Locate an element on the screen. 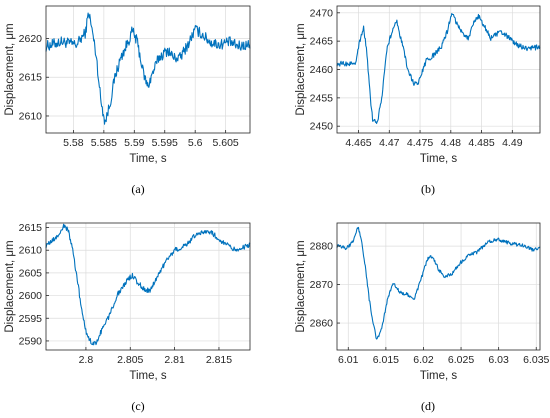  panel-caption: (a) is located at coordinates (137, 189).